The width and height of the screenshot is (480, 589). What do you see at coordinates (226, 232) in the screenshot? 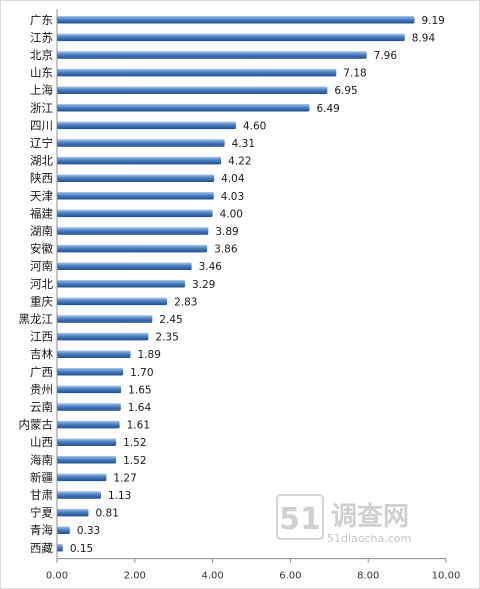
I see `value-label: 3.89` at bounding box center [226, 232].